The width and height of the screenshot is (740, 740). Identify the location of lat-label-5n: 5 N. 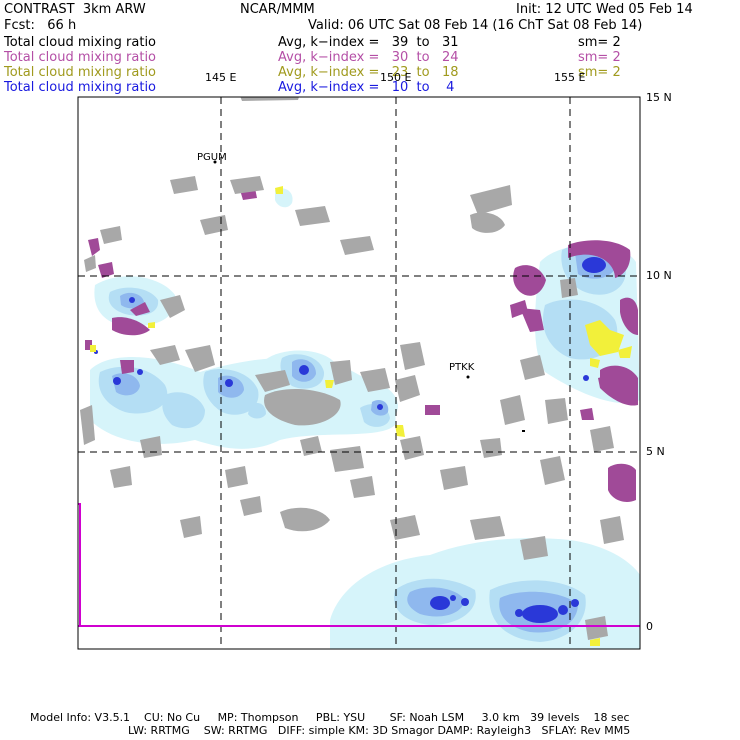
(655, 451).